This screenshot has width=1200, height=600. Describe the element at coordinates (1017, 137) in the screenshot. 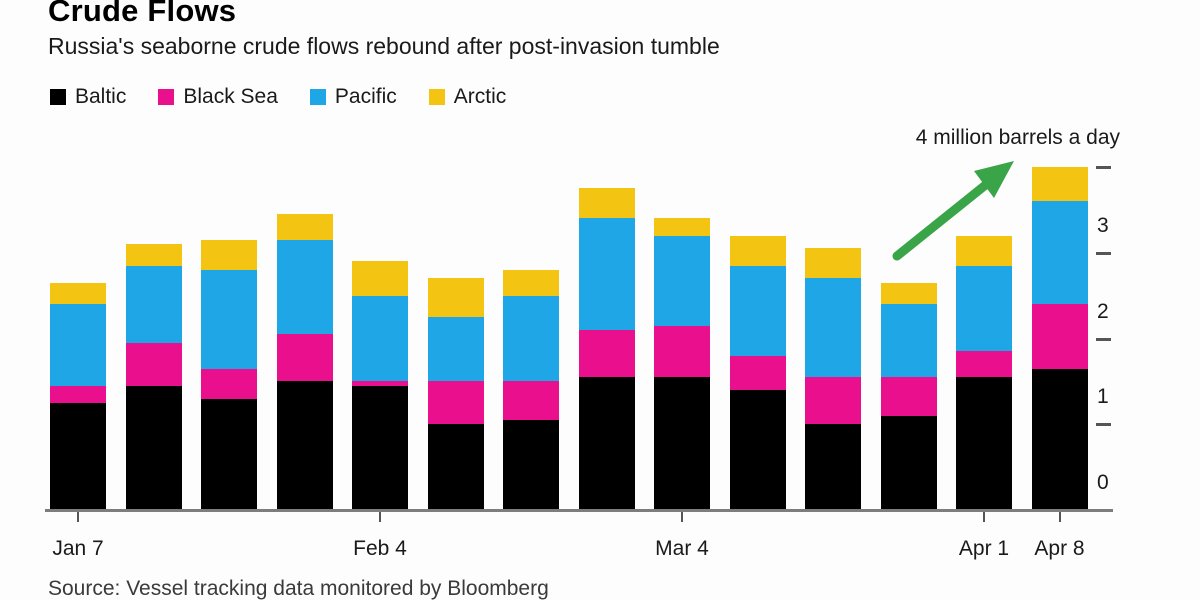

I see `annotation-label: 4 million barrels a day` at that location.